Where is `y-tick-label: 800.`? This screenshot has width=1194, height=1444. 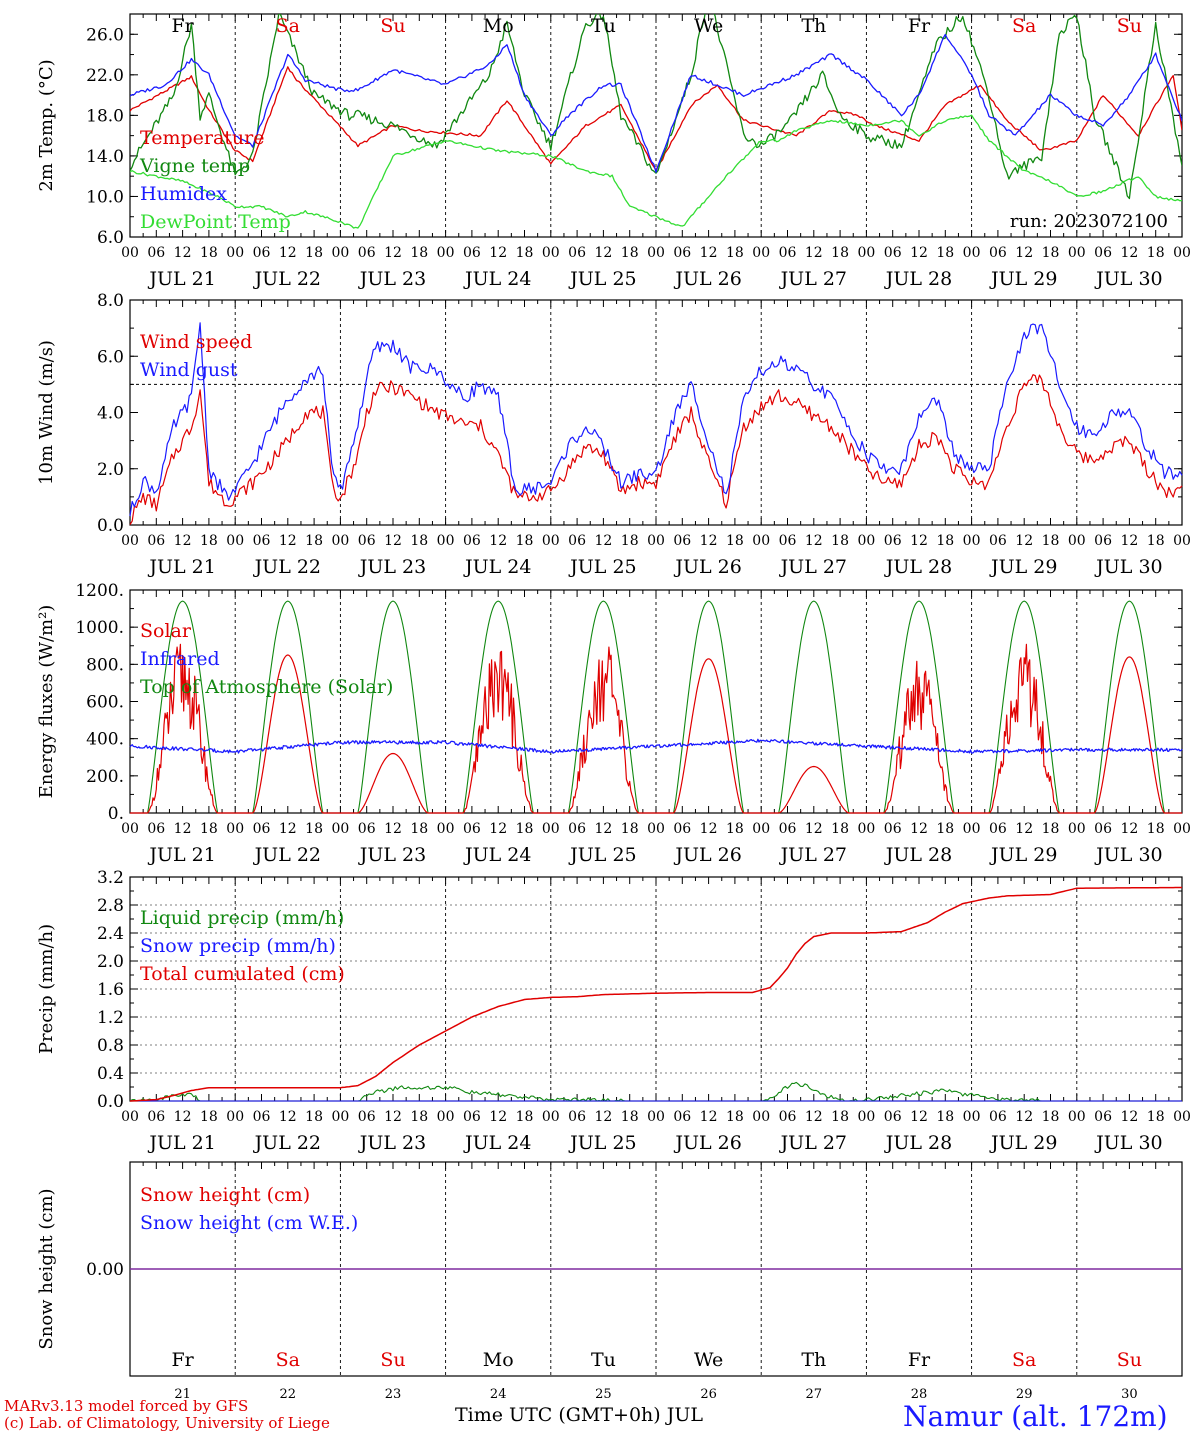 y-tick-label: 800. is located at coordinates (105, 665).